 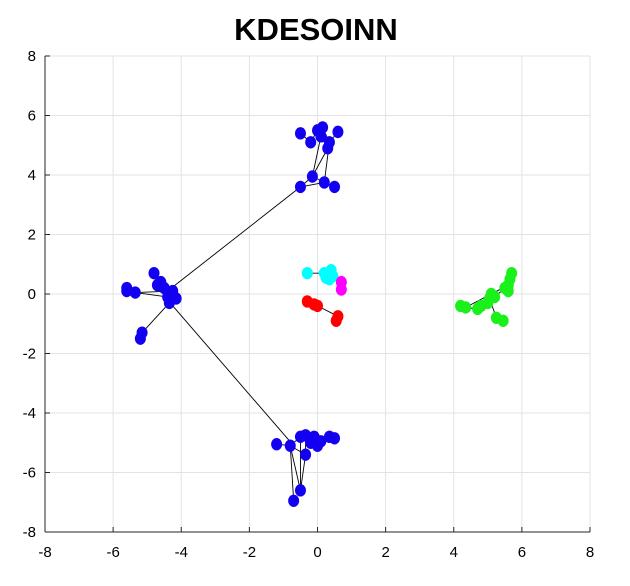 I want to click on x-tick-label: 8, so click(x=590, y=552).